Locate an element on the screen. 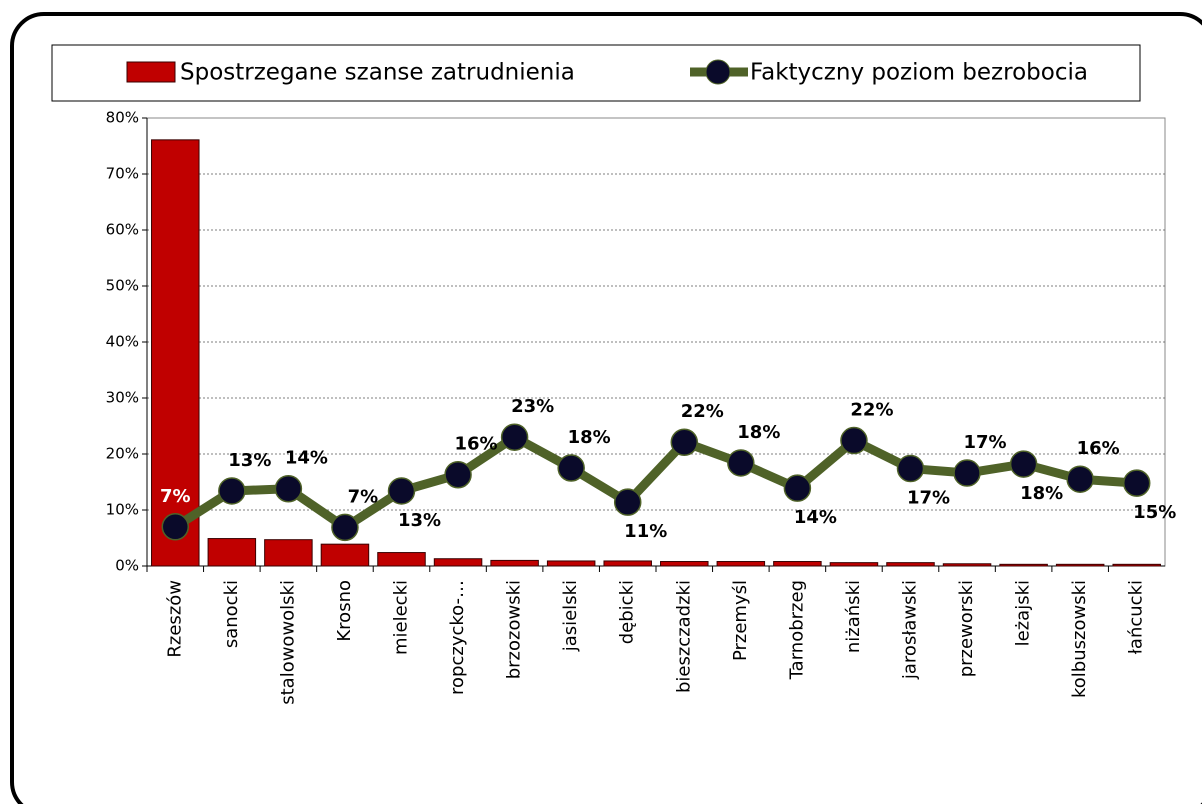 This screenshot has width=1202, height=804. x-tick-label: stalowowolski is located at coordinates (287, 642).